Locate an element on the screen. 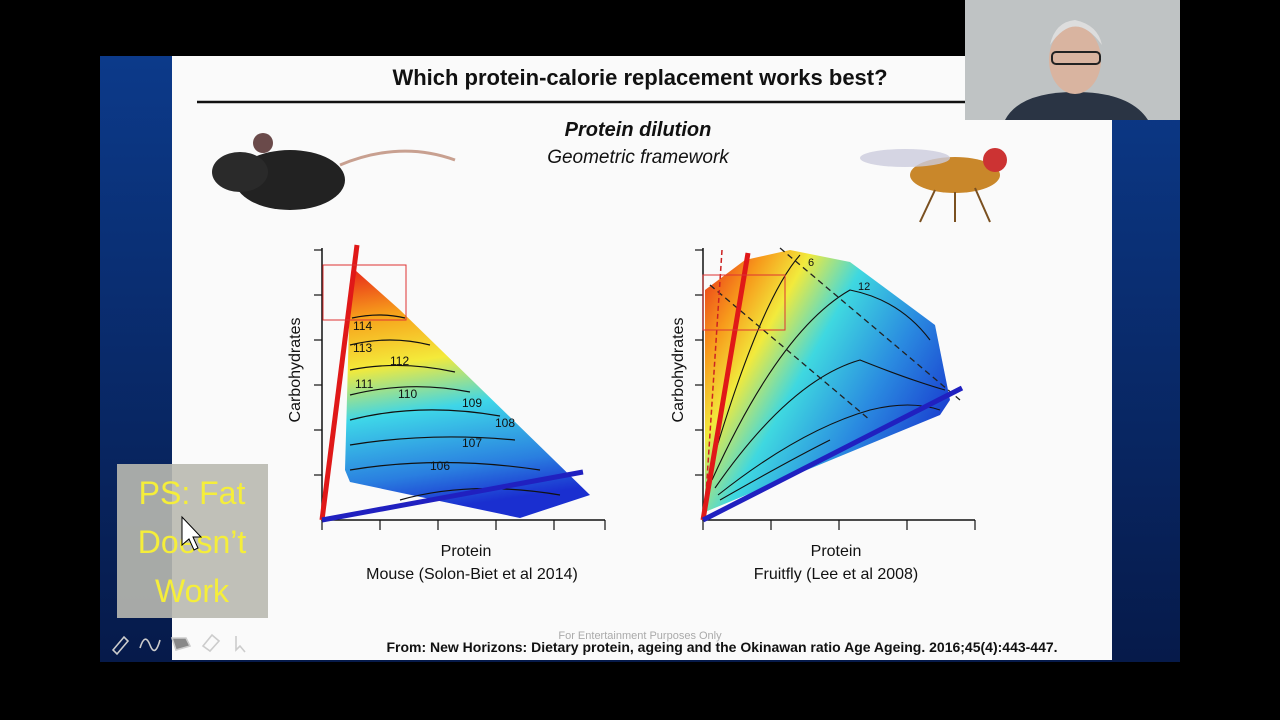  contour-label: 12 is located at coordinates (864, 287).